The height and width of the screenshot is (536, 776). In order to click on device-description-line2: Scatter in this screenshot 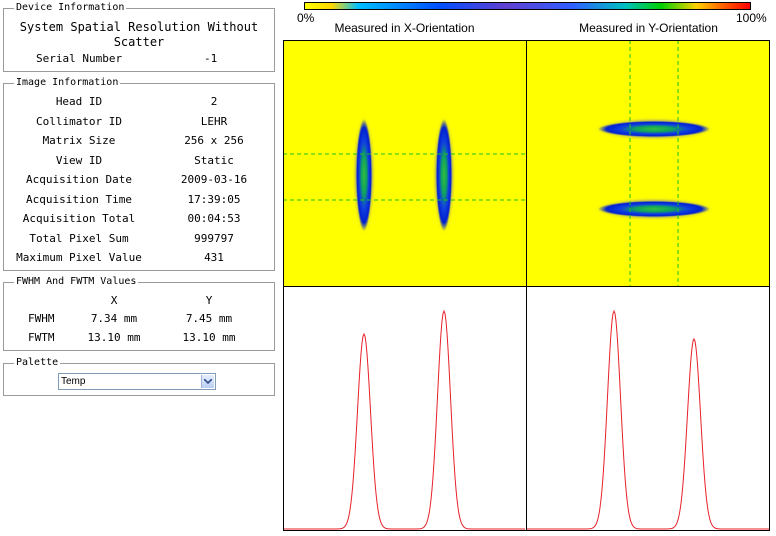, I will do `click(139, 42)`.